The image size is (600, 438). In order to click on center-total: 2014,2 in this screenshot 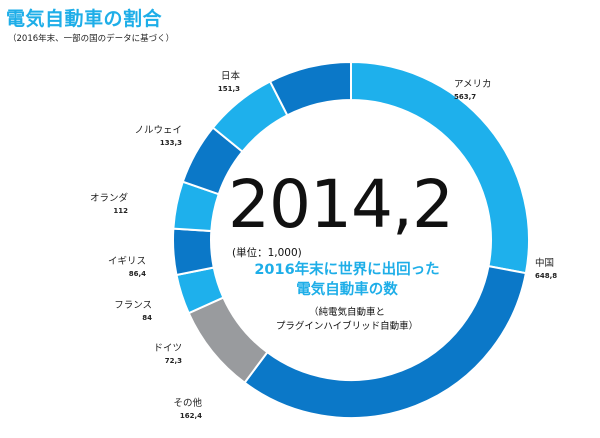, I will do `click(341, 204)`.